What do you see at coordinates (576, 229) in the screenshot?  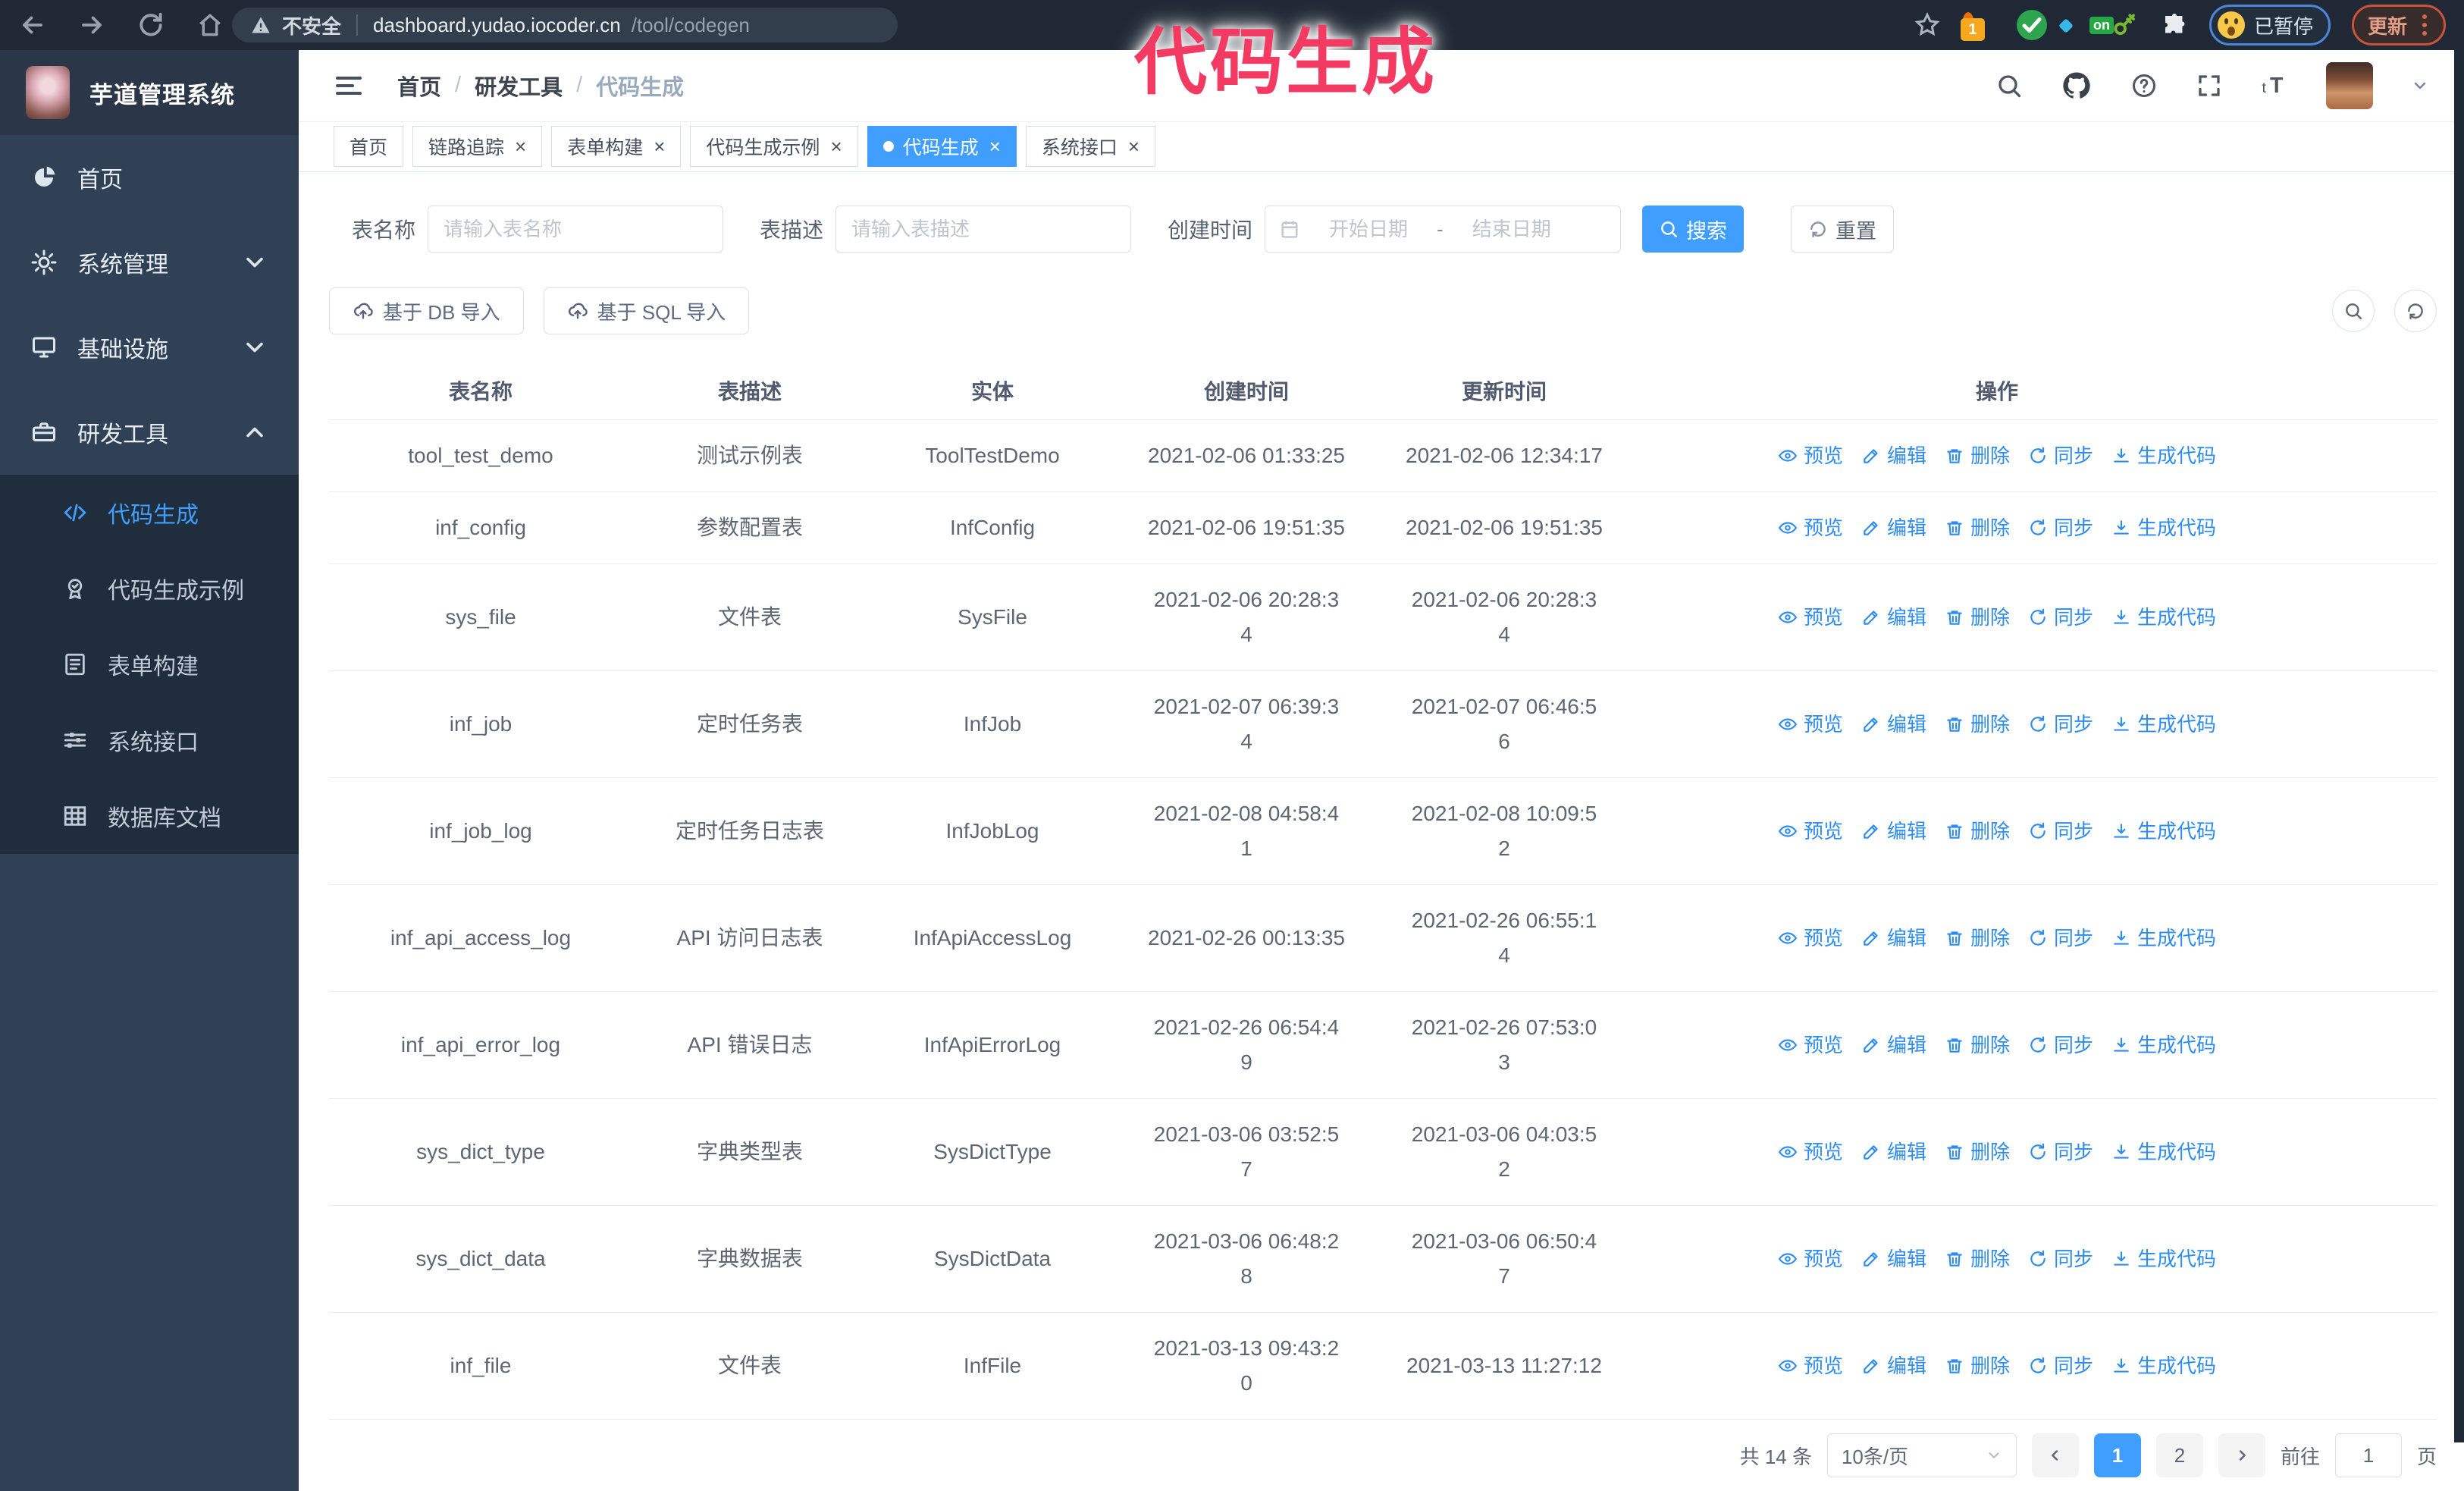 I see `table-name-input` at bounding box center [576, 229].